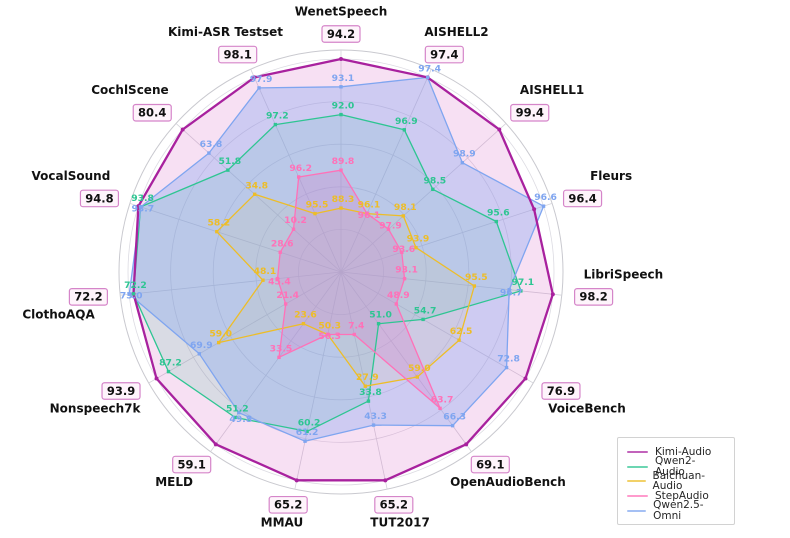  Describe the element at coordinates (676, 510) in the screenshot. I see `legend-item-Qwen2.5-Omni: Qwen2.5-Omni` at that location.